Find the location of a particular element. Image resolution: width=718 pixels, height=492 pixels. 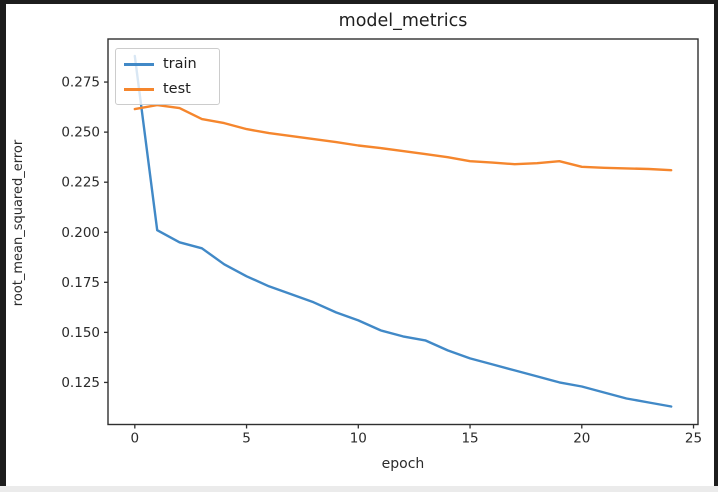

x-tick-label: 5 is located at coordinates (246, 439).